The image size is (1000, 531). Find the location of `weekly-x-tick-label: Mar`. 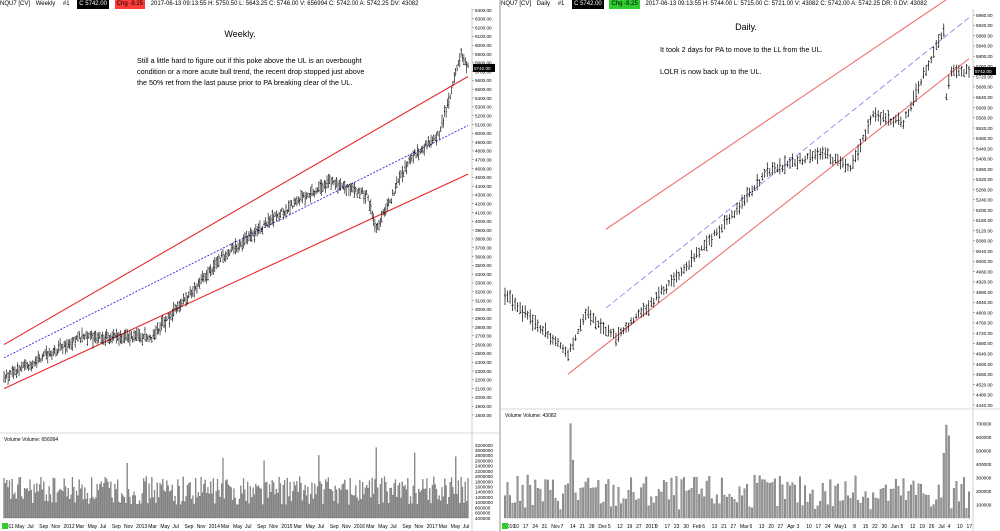

weekly-x-tick-label: Mar is located at coordinates (225, 527).